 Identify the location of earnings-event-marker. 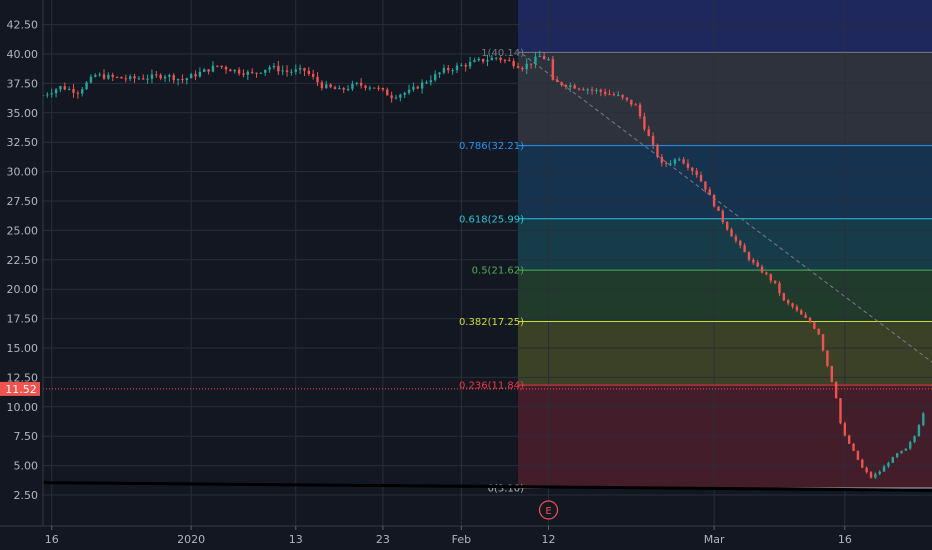
(548, 510).